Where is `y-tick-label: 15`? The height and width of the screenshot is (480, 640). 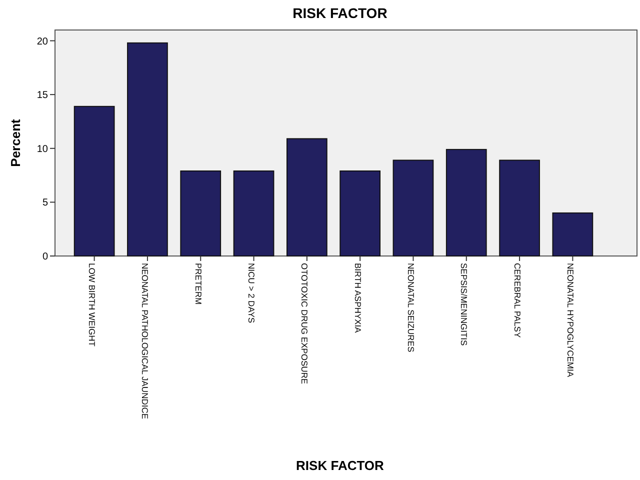
y-tick-label: 15 is located at coordinates (42, 96).